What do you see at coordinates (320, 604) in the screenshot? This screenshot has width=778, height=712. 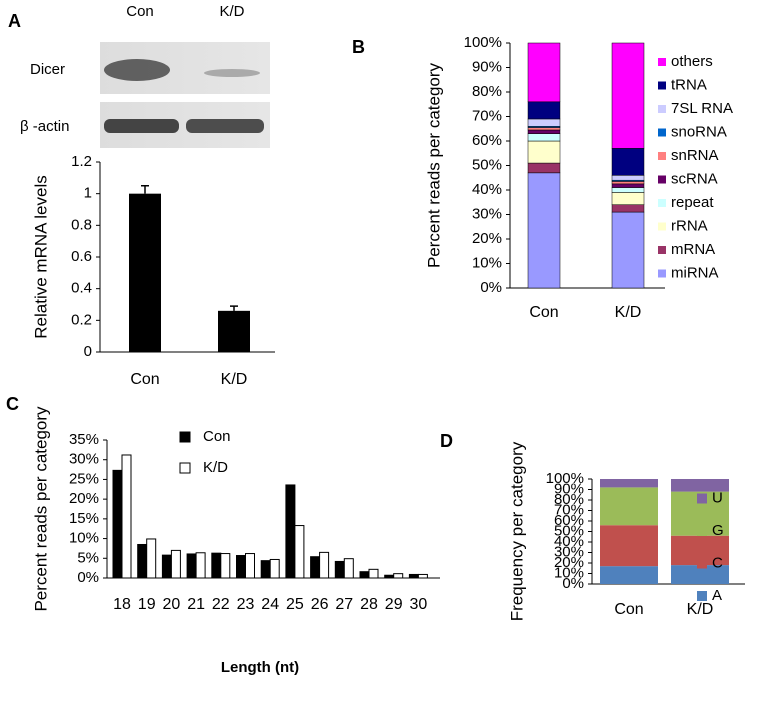 I see `x-tick-label: 26` at bounding box center [320, 604].